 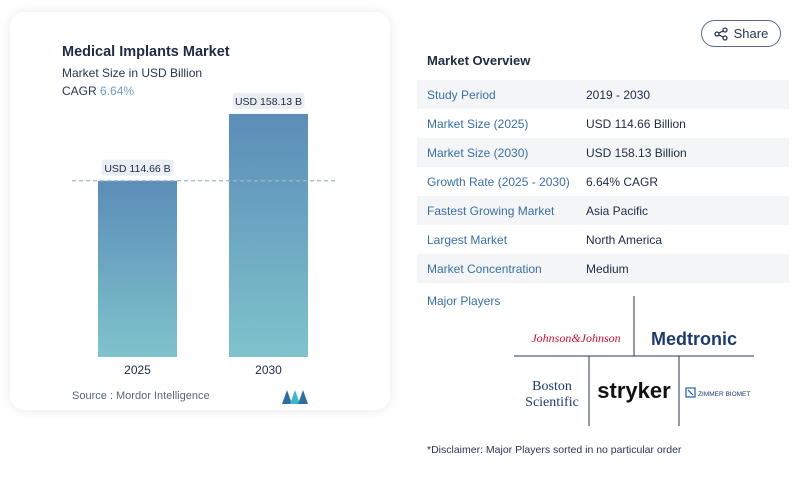 What do you see at coordinates (461, 94) in the screenshot?
I see `overview-row-label: Study Period` at bounding box center [461, 94].